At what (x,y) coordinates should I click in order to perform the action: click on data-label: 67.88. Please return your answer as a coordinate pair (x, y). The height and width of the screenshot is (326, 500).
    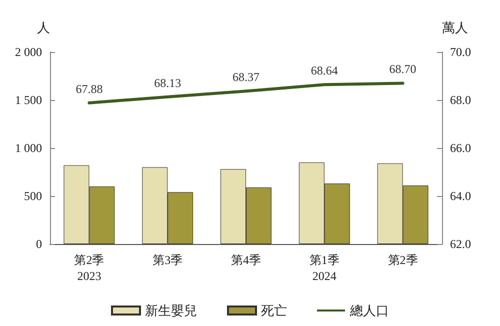
    Looking at the image, I should click on (89, 89).